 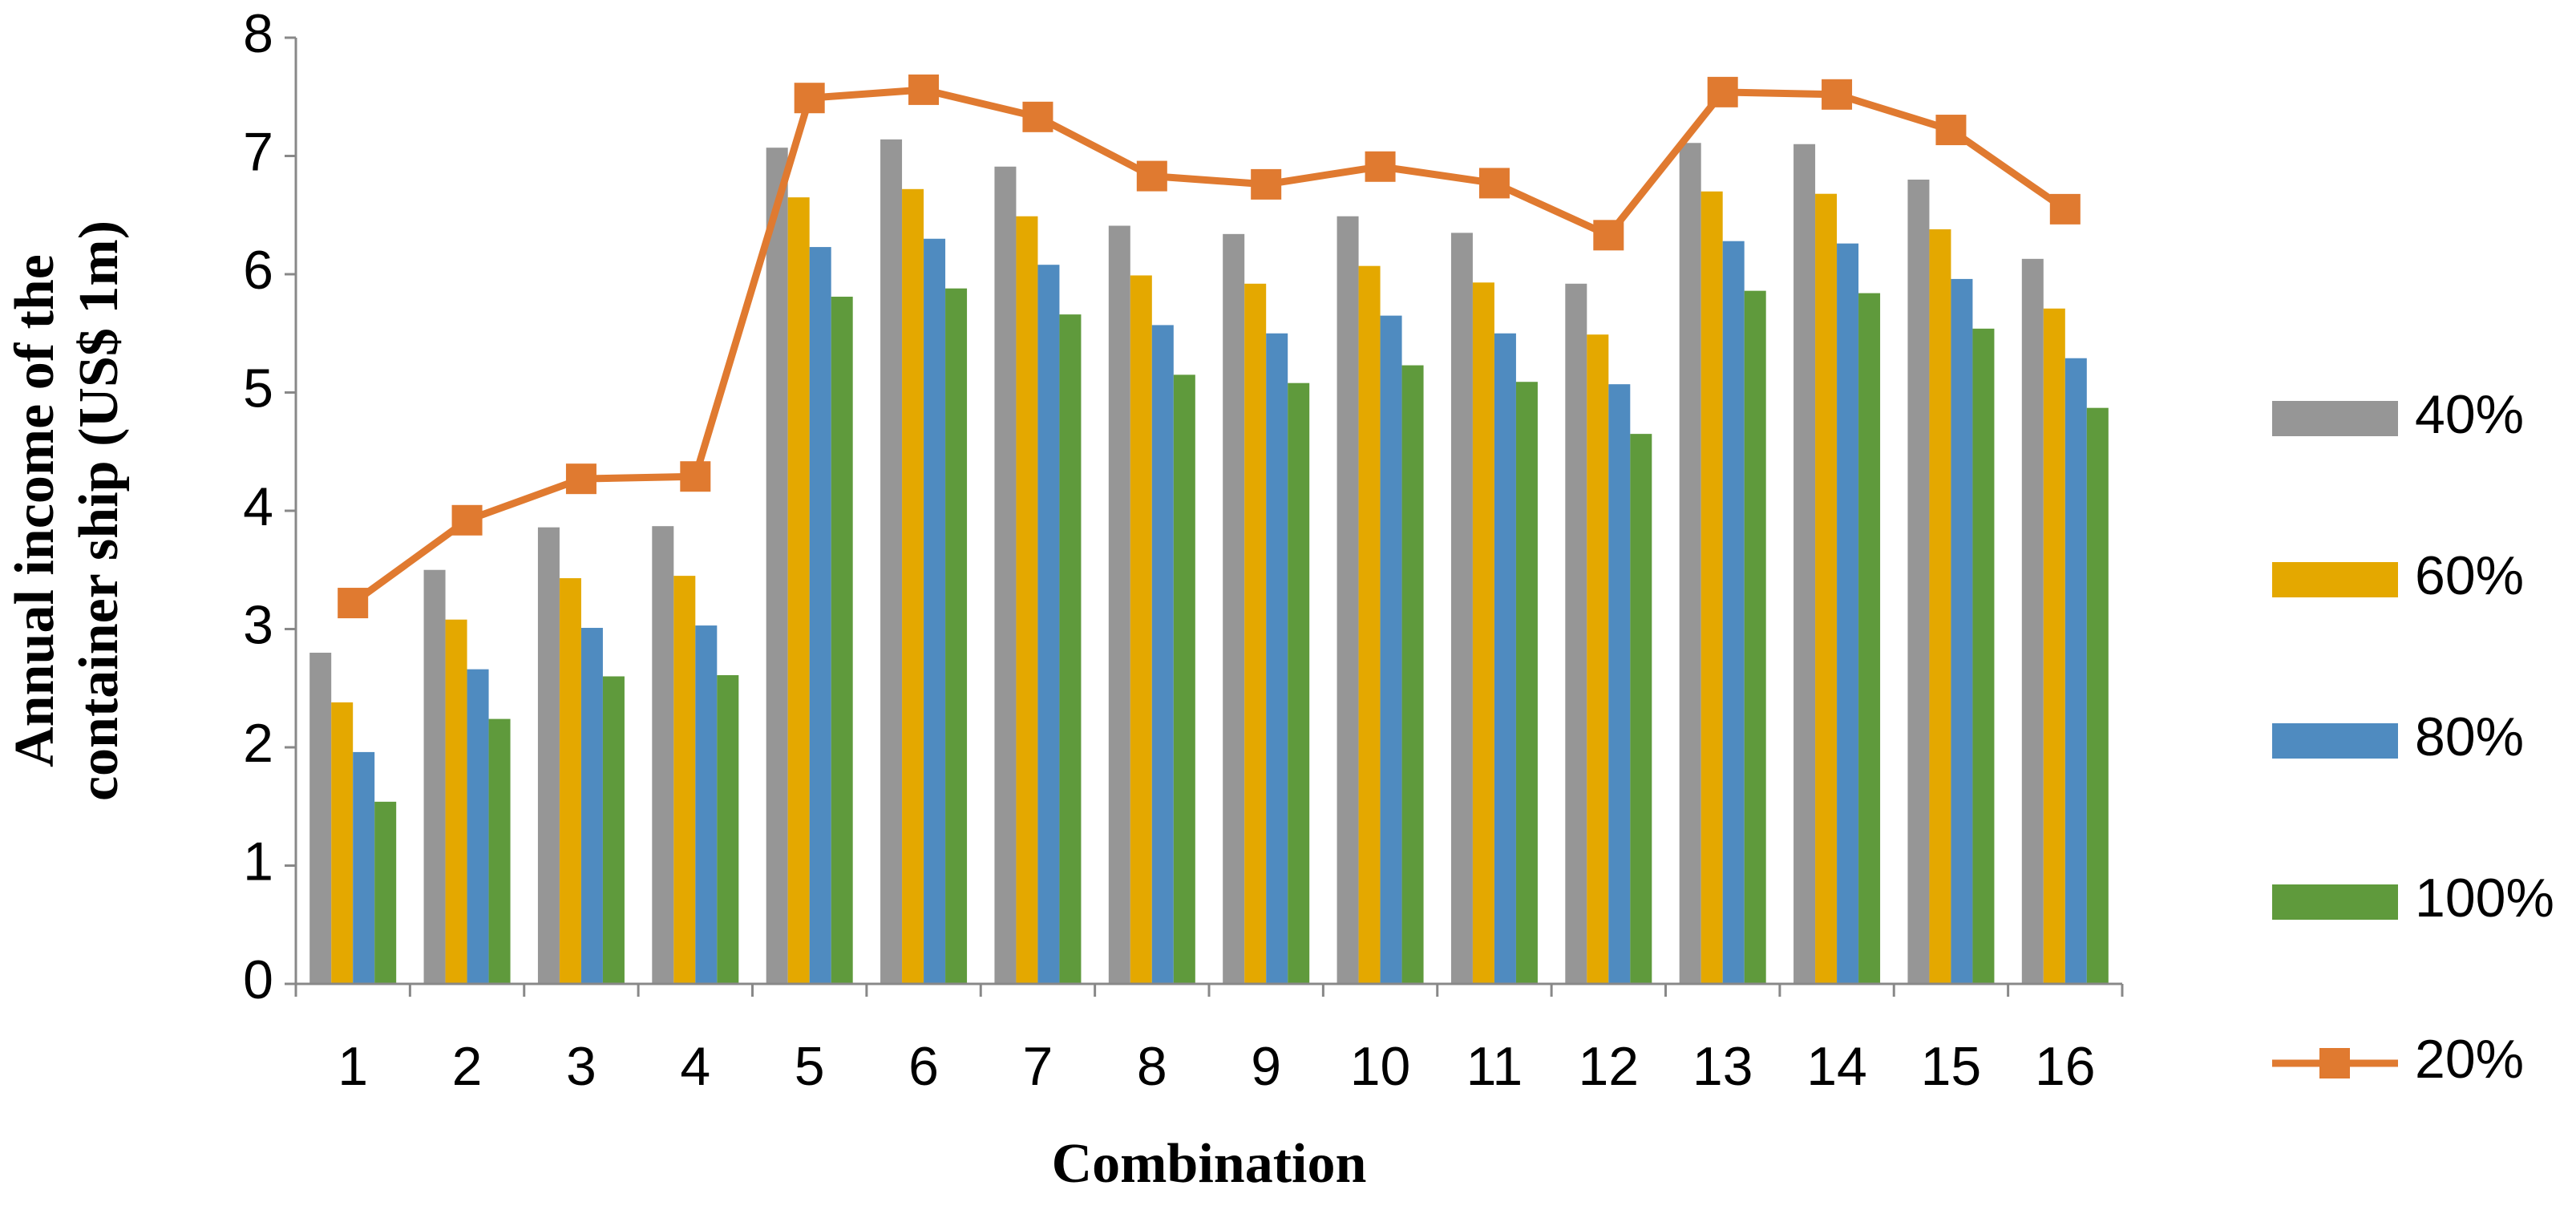 What do you see at coordinates (258, 743) in the screenshot?
I see `y-tick-label: 2` at bounding box center [258, 743].